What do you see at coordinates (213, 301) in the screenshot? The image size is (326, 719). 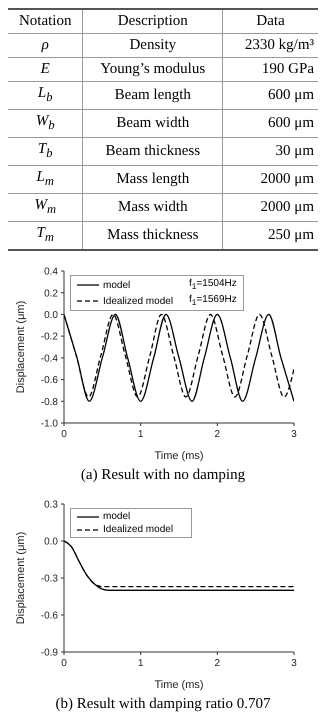 I see `annotation: f$_{1}$=1569Hz` at bounding box center [213, 301].